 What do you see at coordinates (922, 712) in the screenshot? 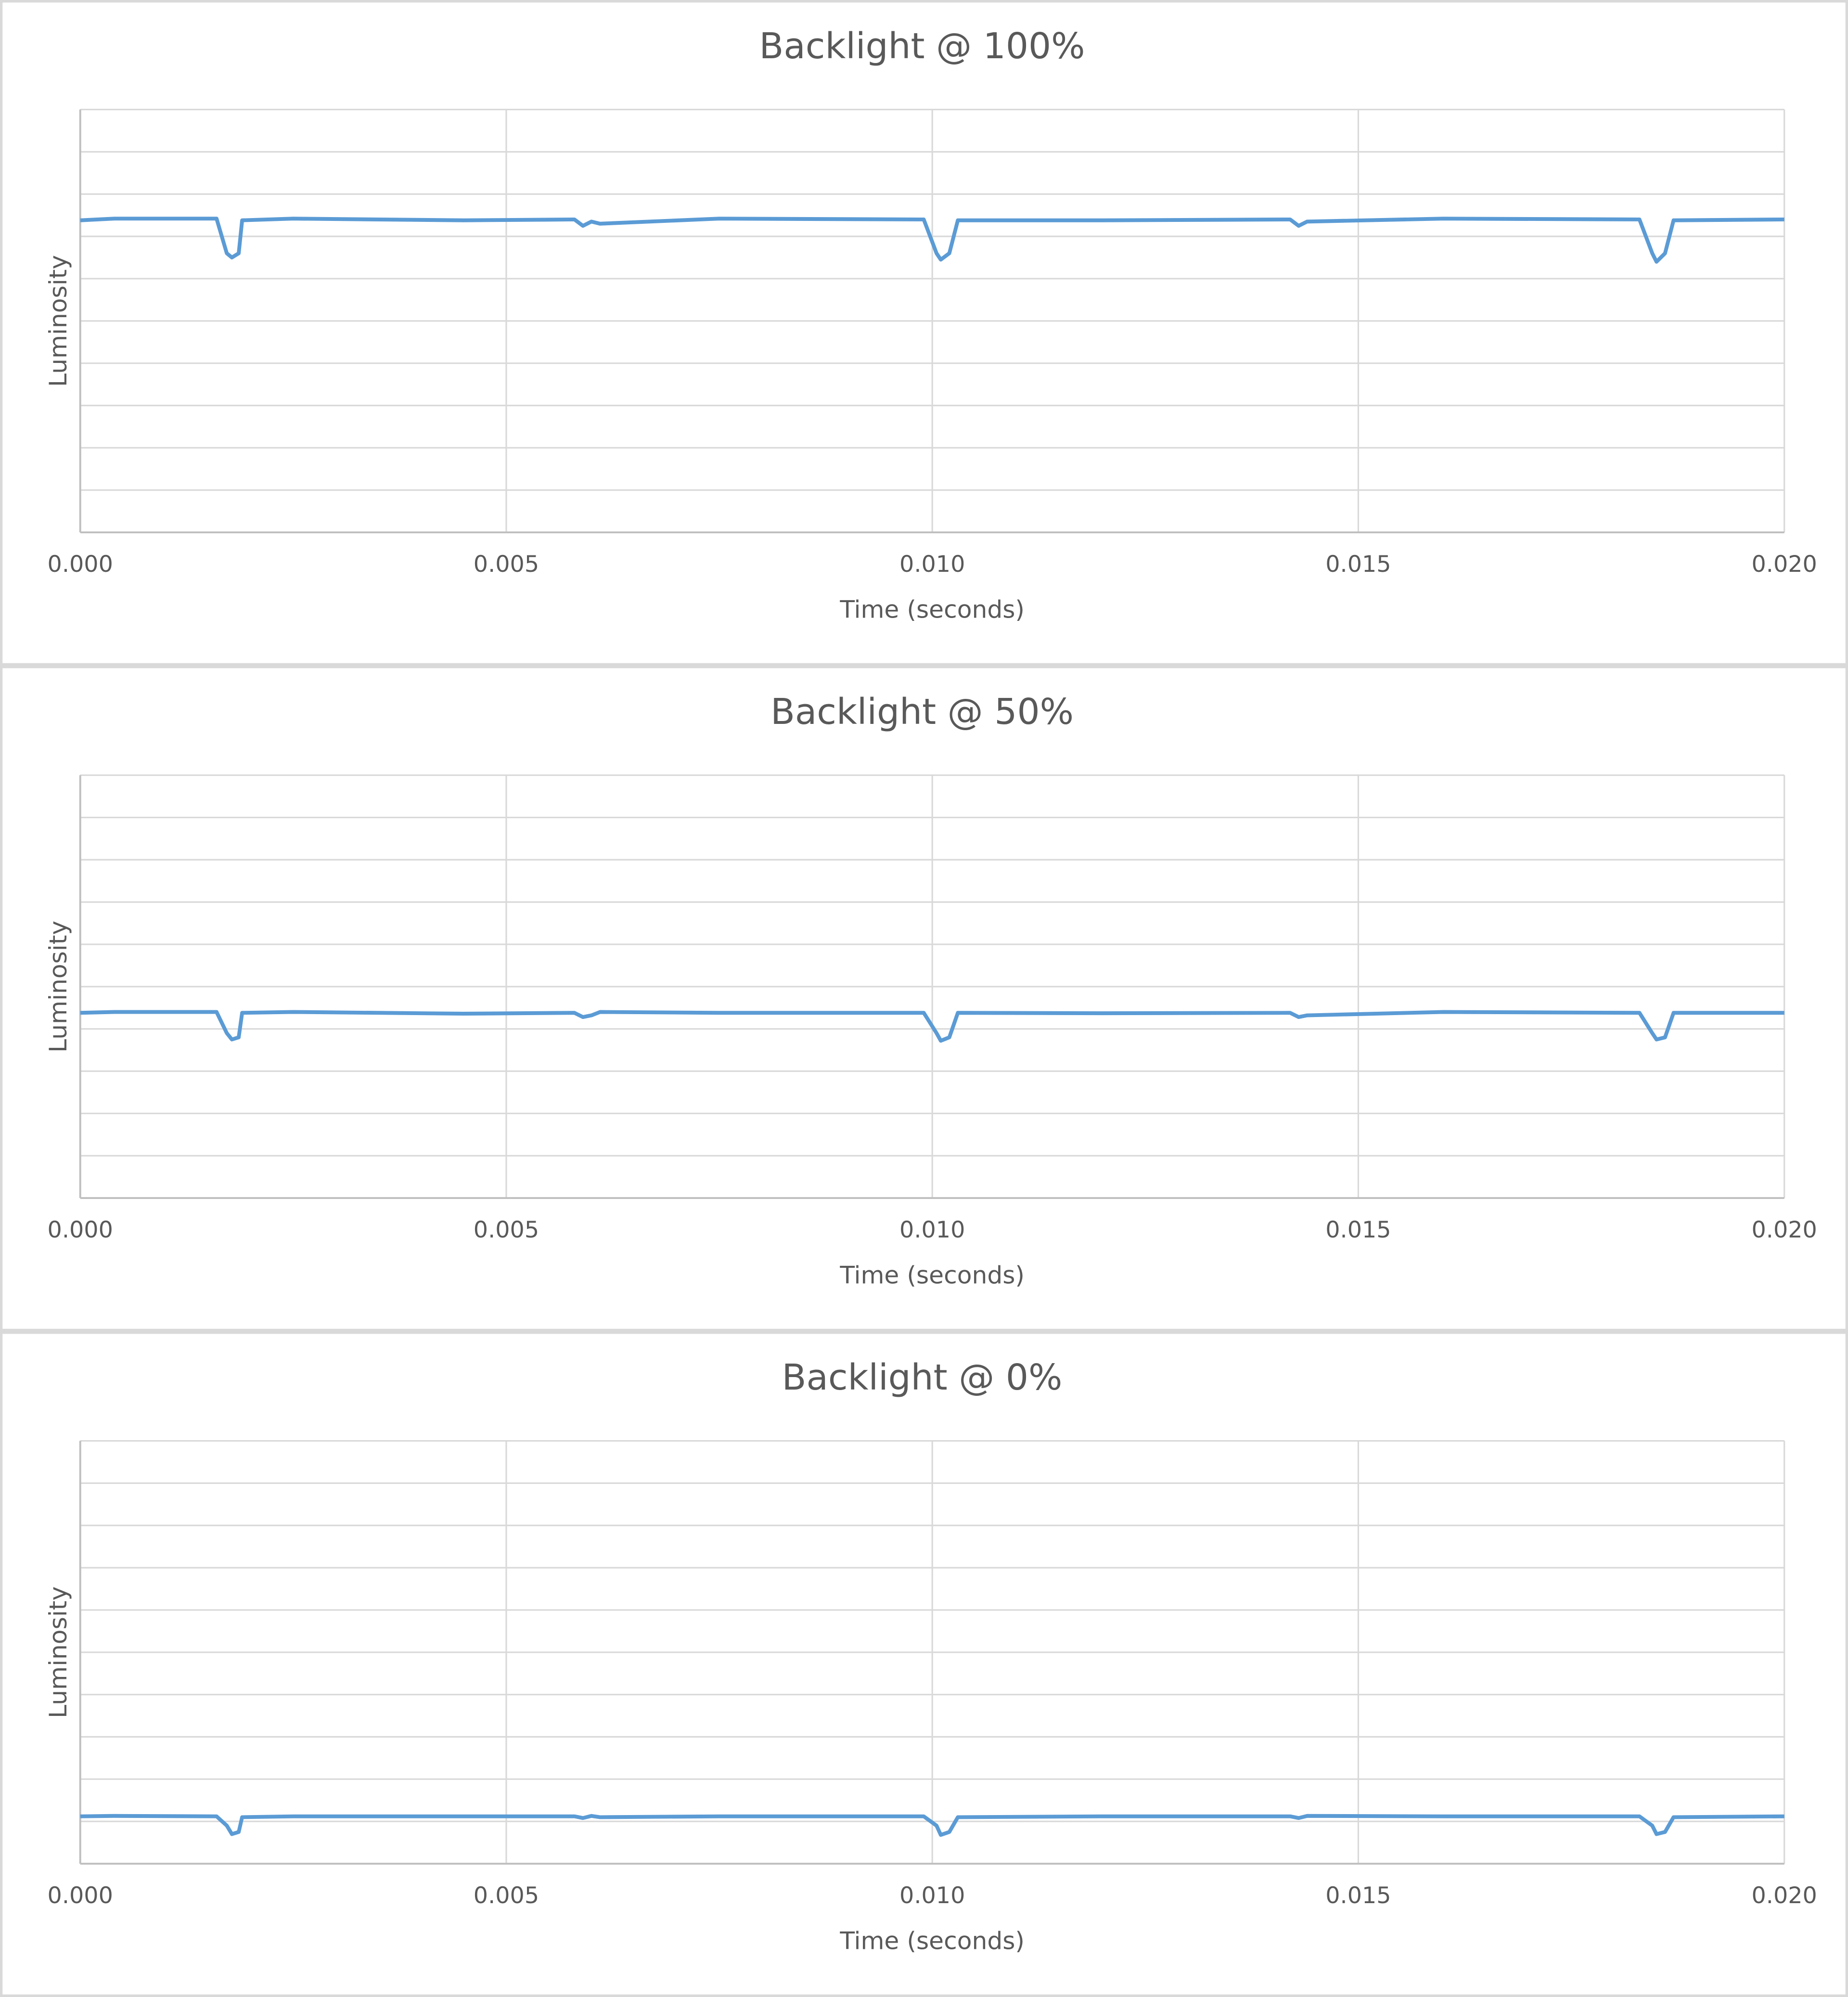
I see `chart-title: Backlight @ 50%` at bounding box center [922, 712].